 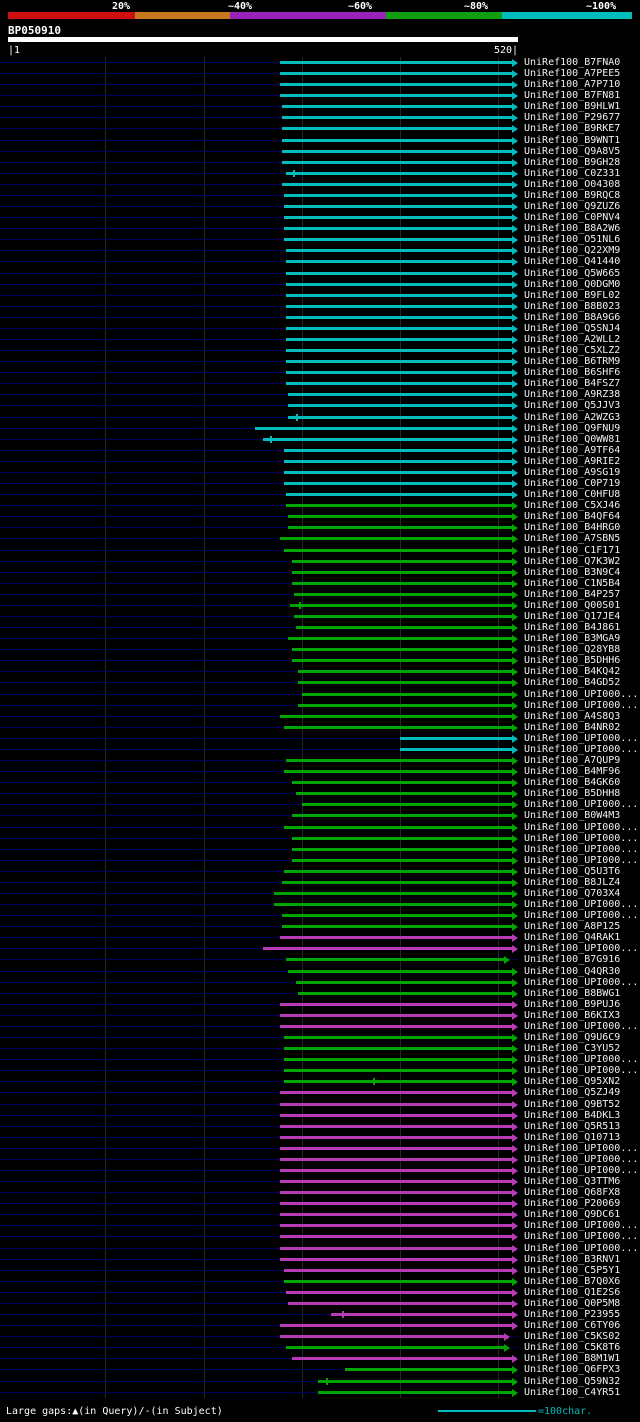 I want to click on hit-label: UniRef100_Q9BT52, so click(x=572, y=1104).